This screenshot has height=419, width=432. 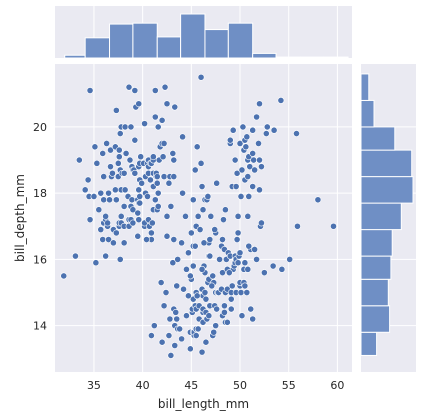 I want to click on x-axis-label: bill_length_mm, so click(x=203, y=404).